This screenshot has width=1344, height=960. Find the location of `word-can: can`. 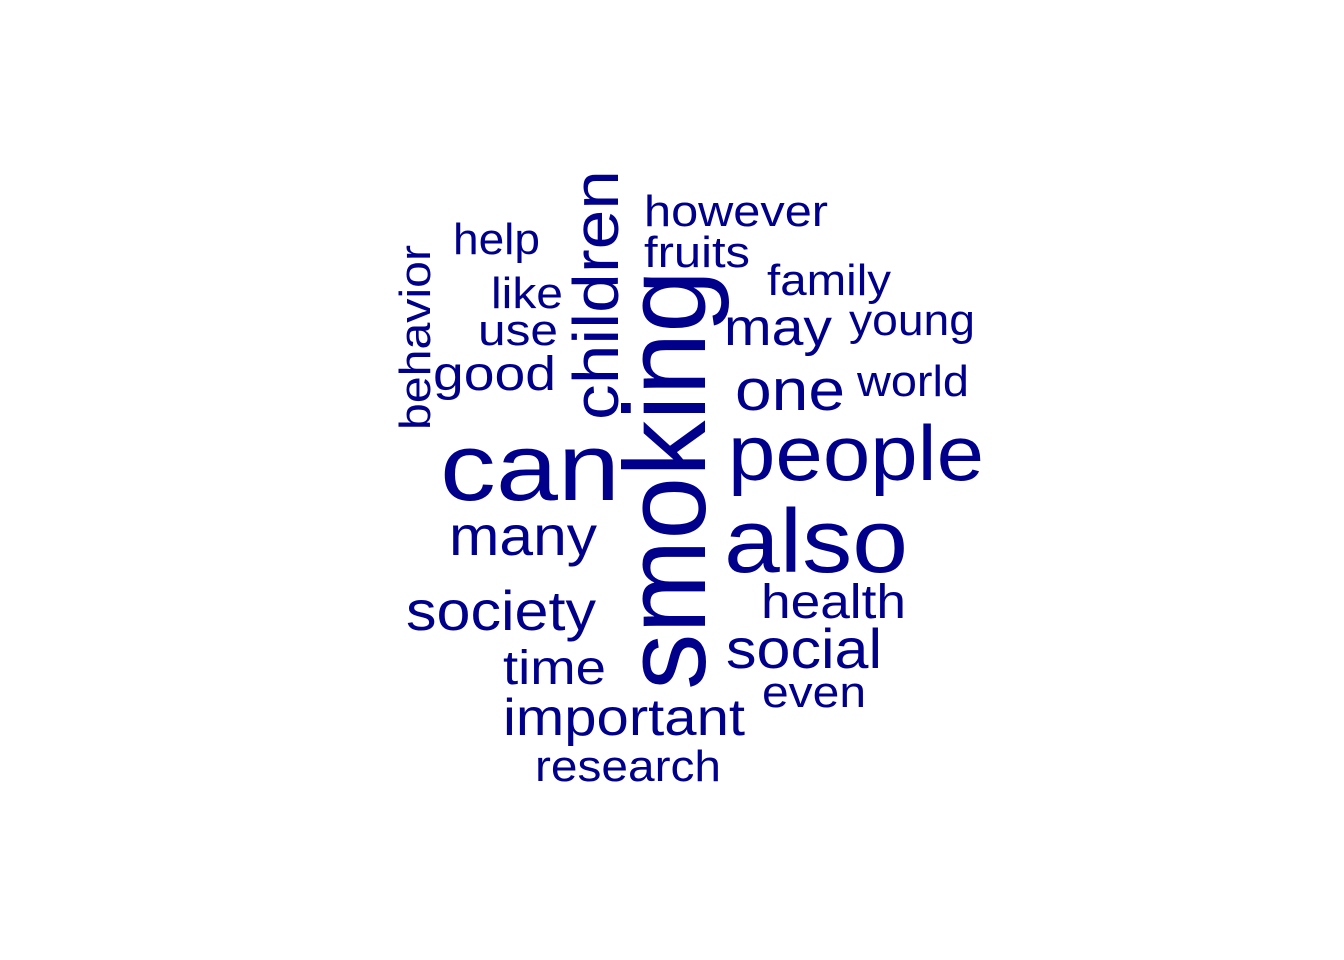

word-can: can is located at coordinates (530, 467).